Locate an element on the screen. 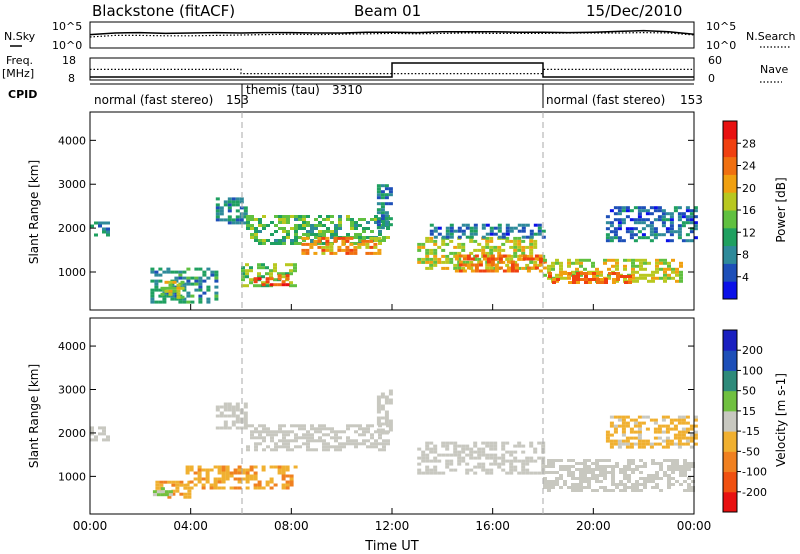  velocity-ylabel: Slant Range [km] is located at coordinates (34, 416).